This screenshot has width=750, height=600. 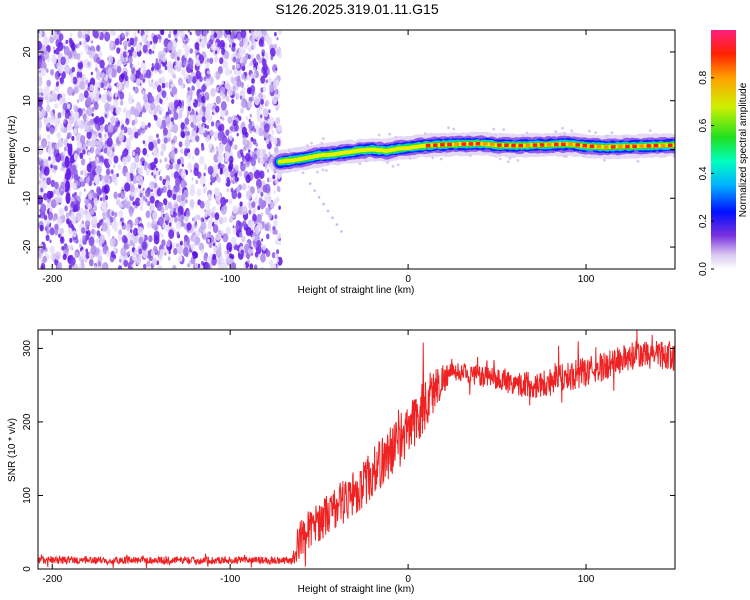 What do you see at coordinates (230, 279) in the screenshot?
I see `spectrogram-xtick-label: -100` at bounding box center [230, 279].